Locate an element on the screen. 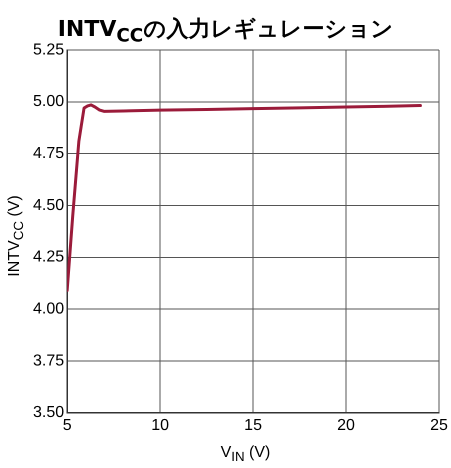  y-tick-label: 4.75 is located at coordinates (48, 153).